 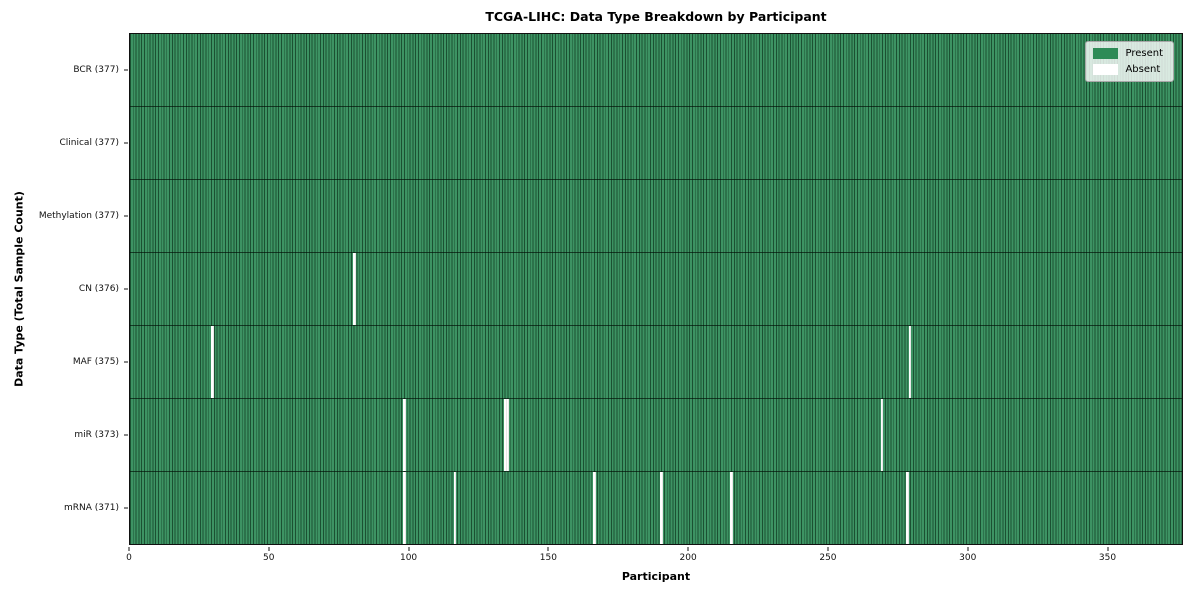 What do you see at coordinates (654, 556) in the screenshot?
I see `x-axis-ticks: 0 50 100 150 200 250 300 350` at bounding box center [654, 556].